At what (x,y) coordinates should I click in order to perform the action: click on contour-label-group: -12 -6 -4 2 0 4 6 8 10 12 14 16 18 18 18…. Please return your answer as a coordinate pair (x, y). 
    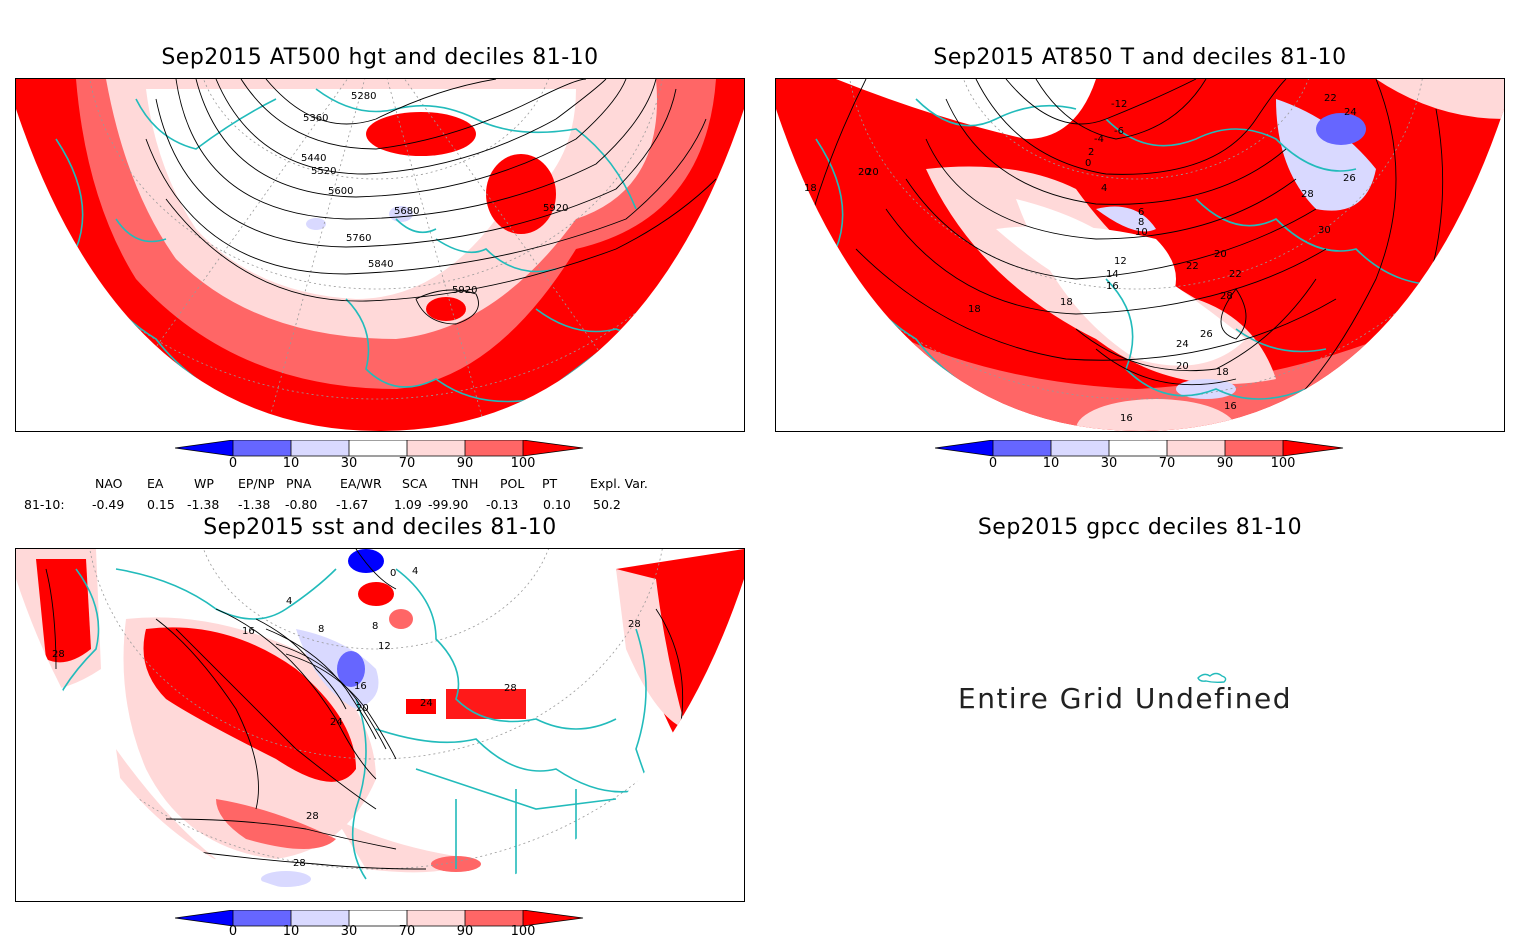
    Looking at the image, I should click on (1080, 258).